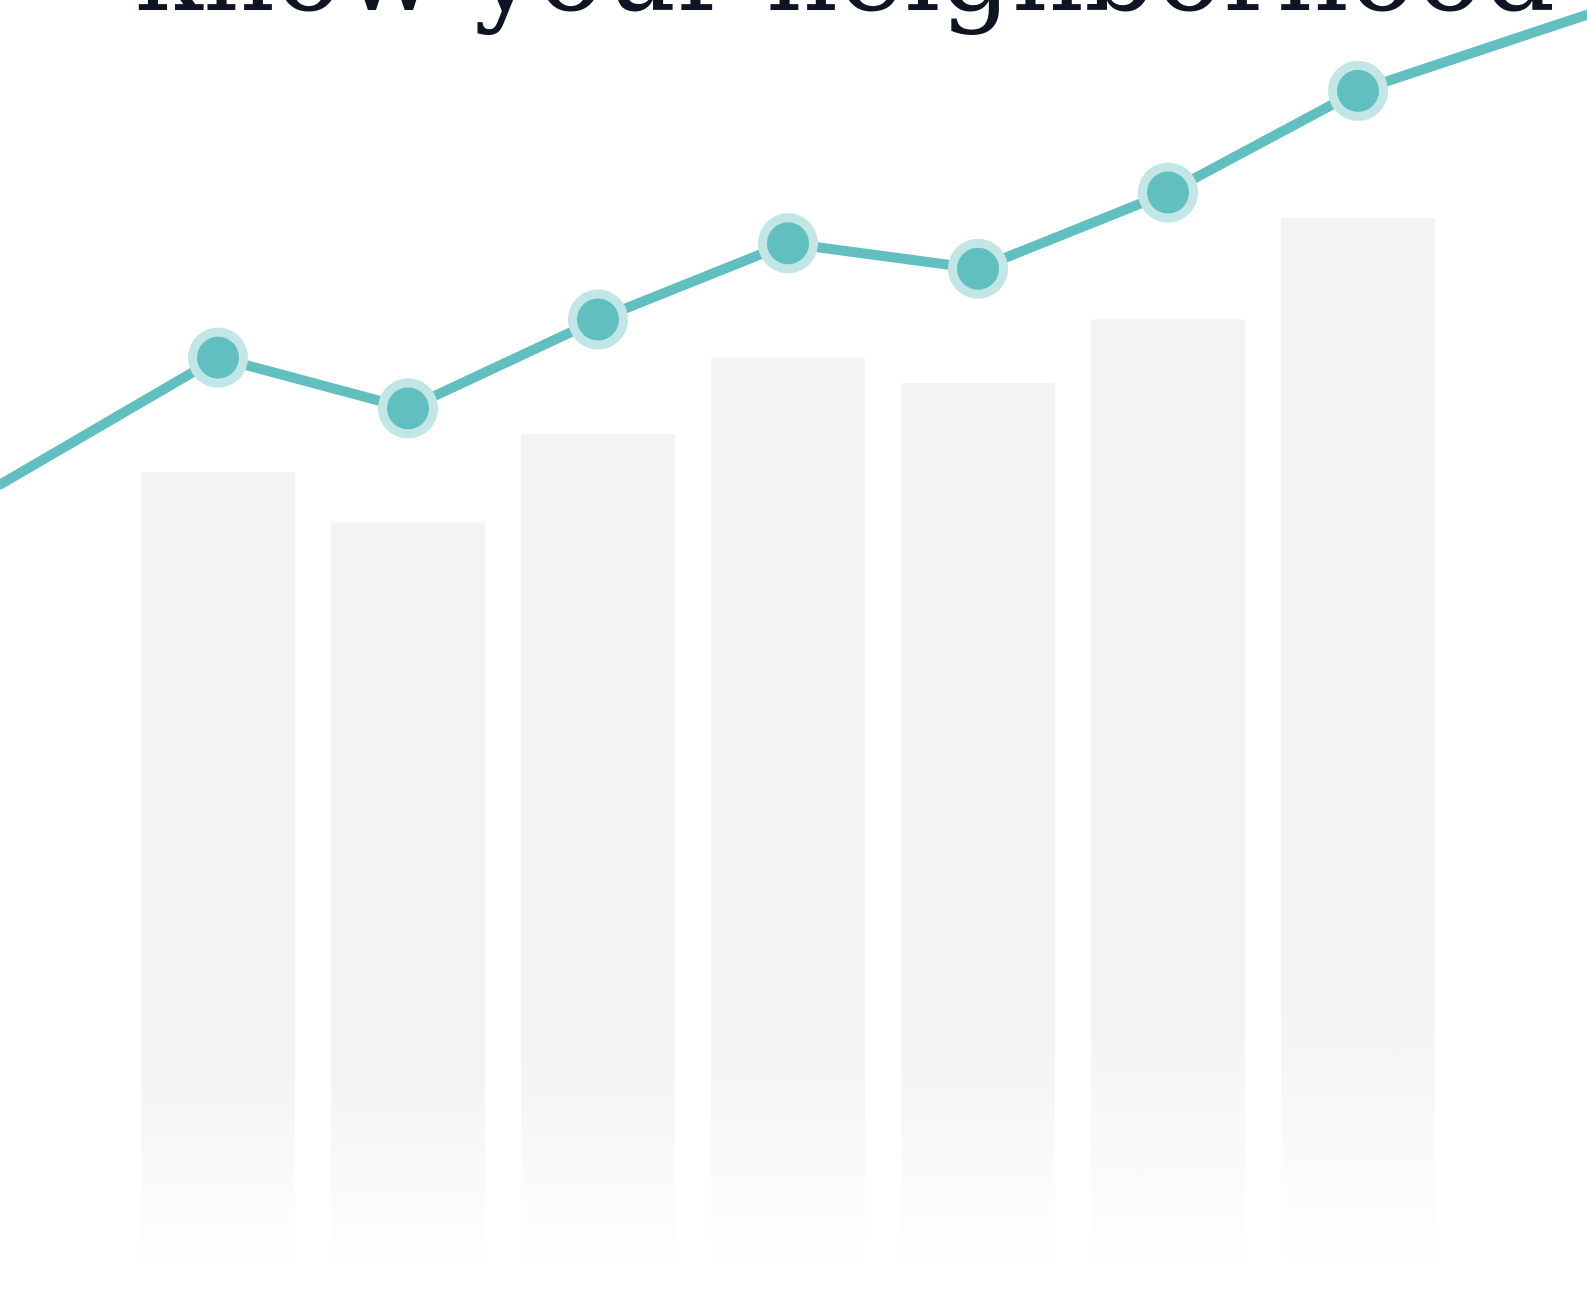 The image size is (1587, 1292). What do you see at coordinates (845, 18) in the screenshot?
I see `headline-text: know your neighborhood` at bounding box center [845, 18].